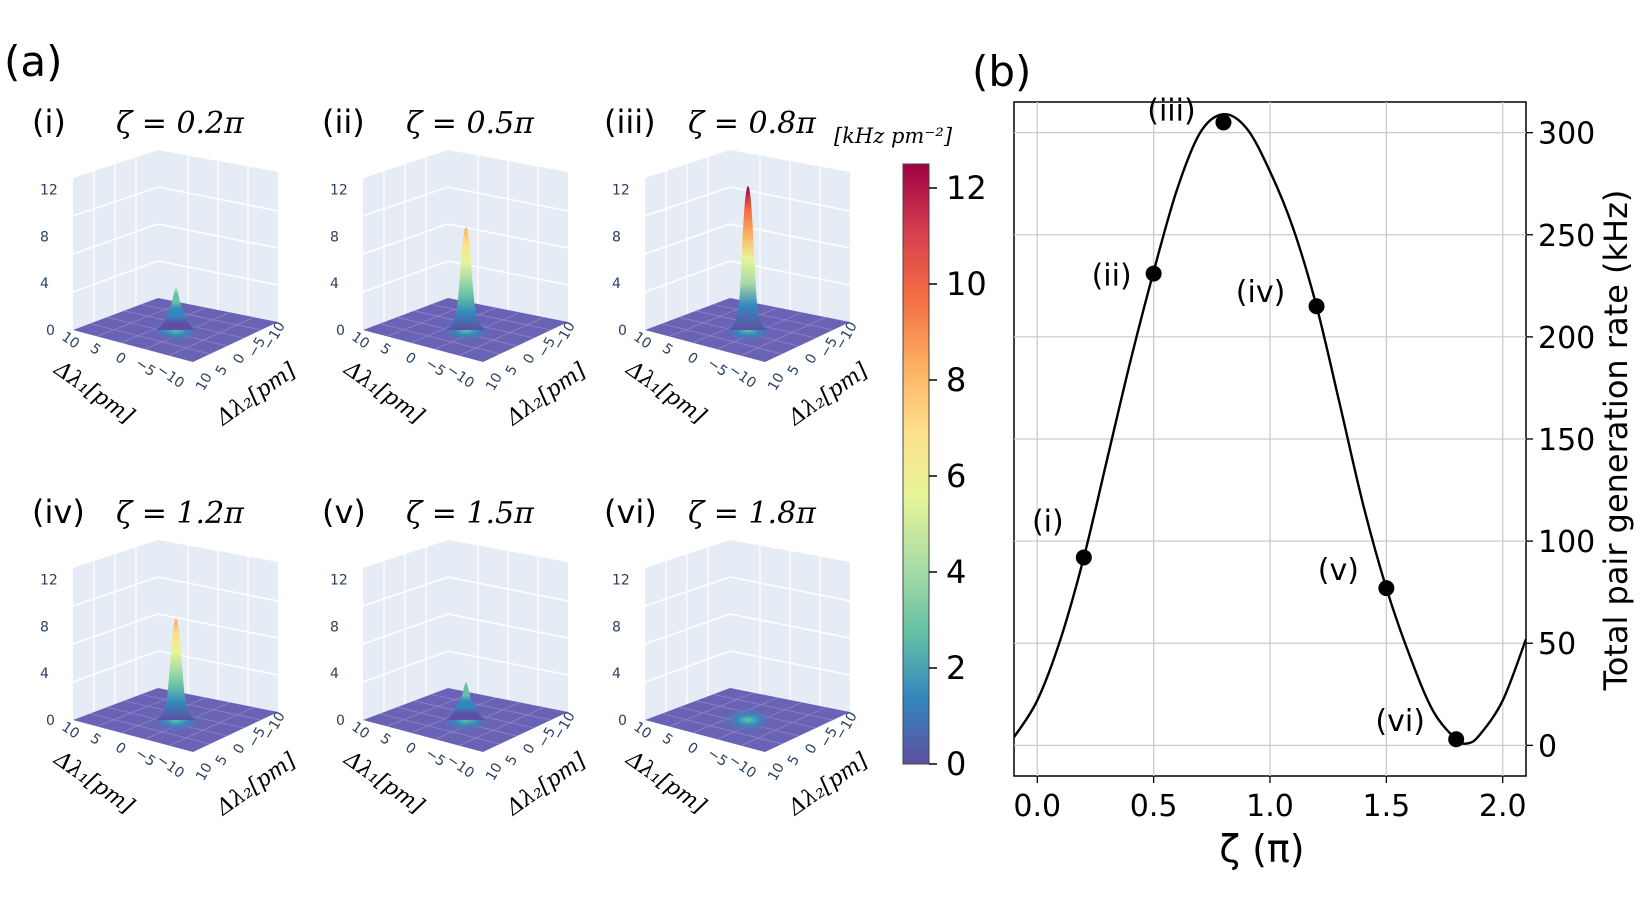 The height and width of the screenshot is (904, 1640). Describe the element at coordinates (748, 720) in the screenshot. I see `peak-base` at that location.